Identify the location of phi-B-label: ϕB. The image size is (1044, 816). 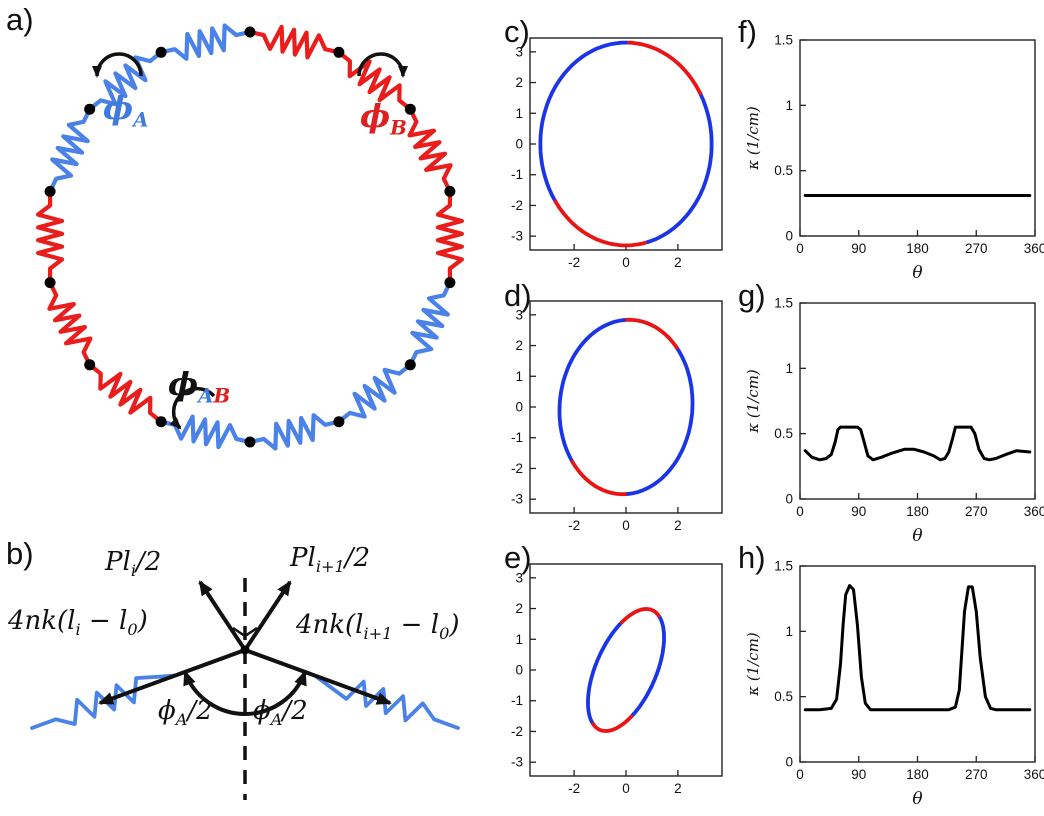
(383, 118).